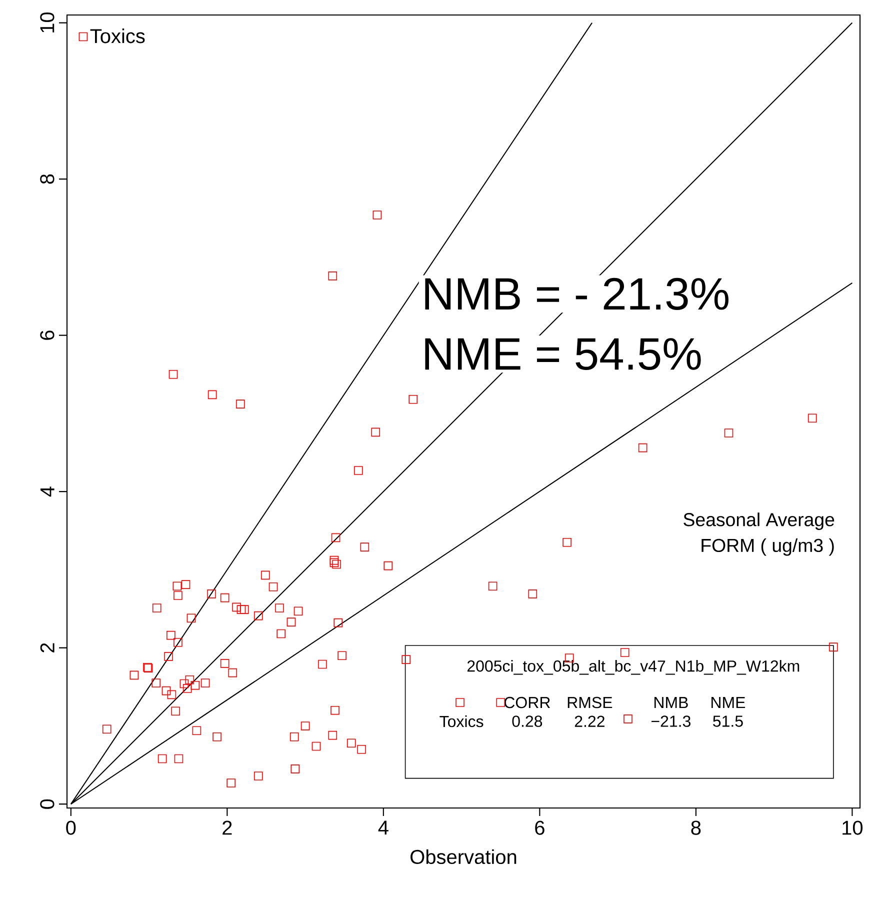 The height and width of the screenshot is (906, 878). I want to click on annotation: RMSE, so click(590, 702).